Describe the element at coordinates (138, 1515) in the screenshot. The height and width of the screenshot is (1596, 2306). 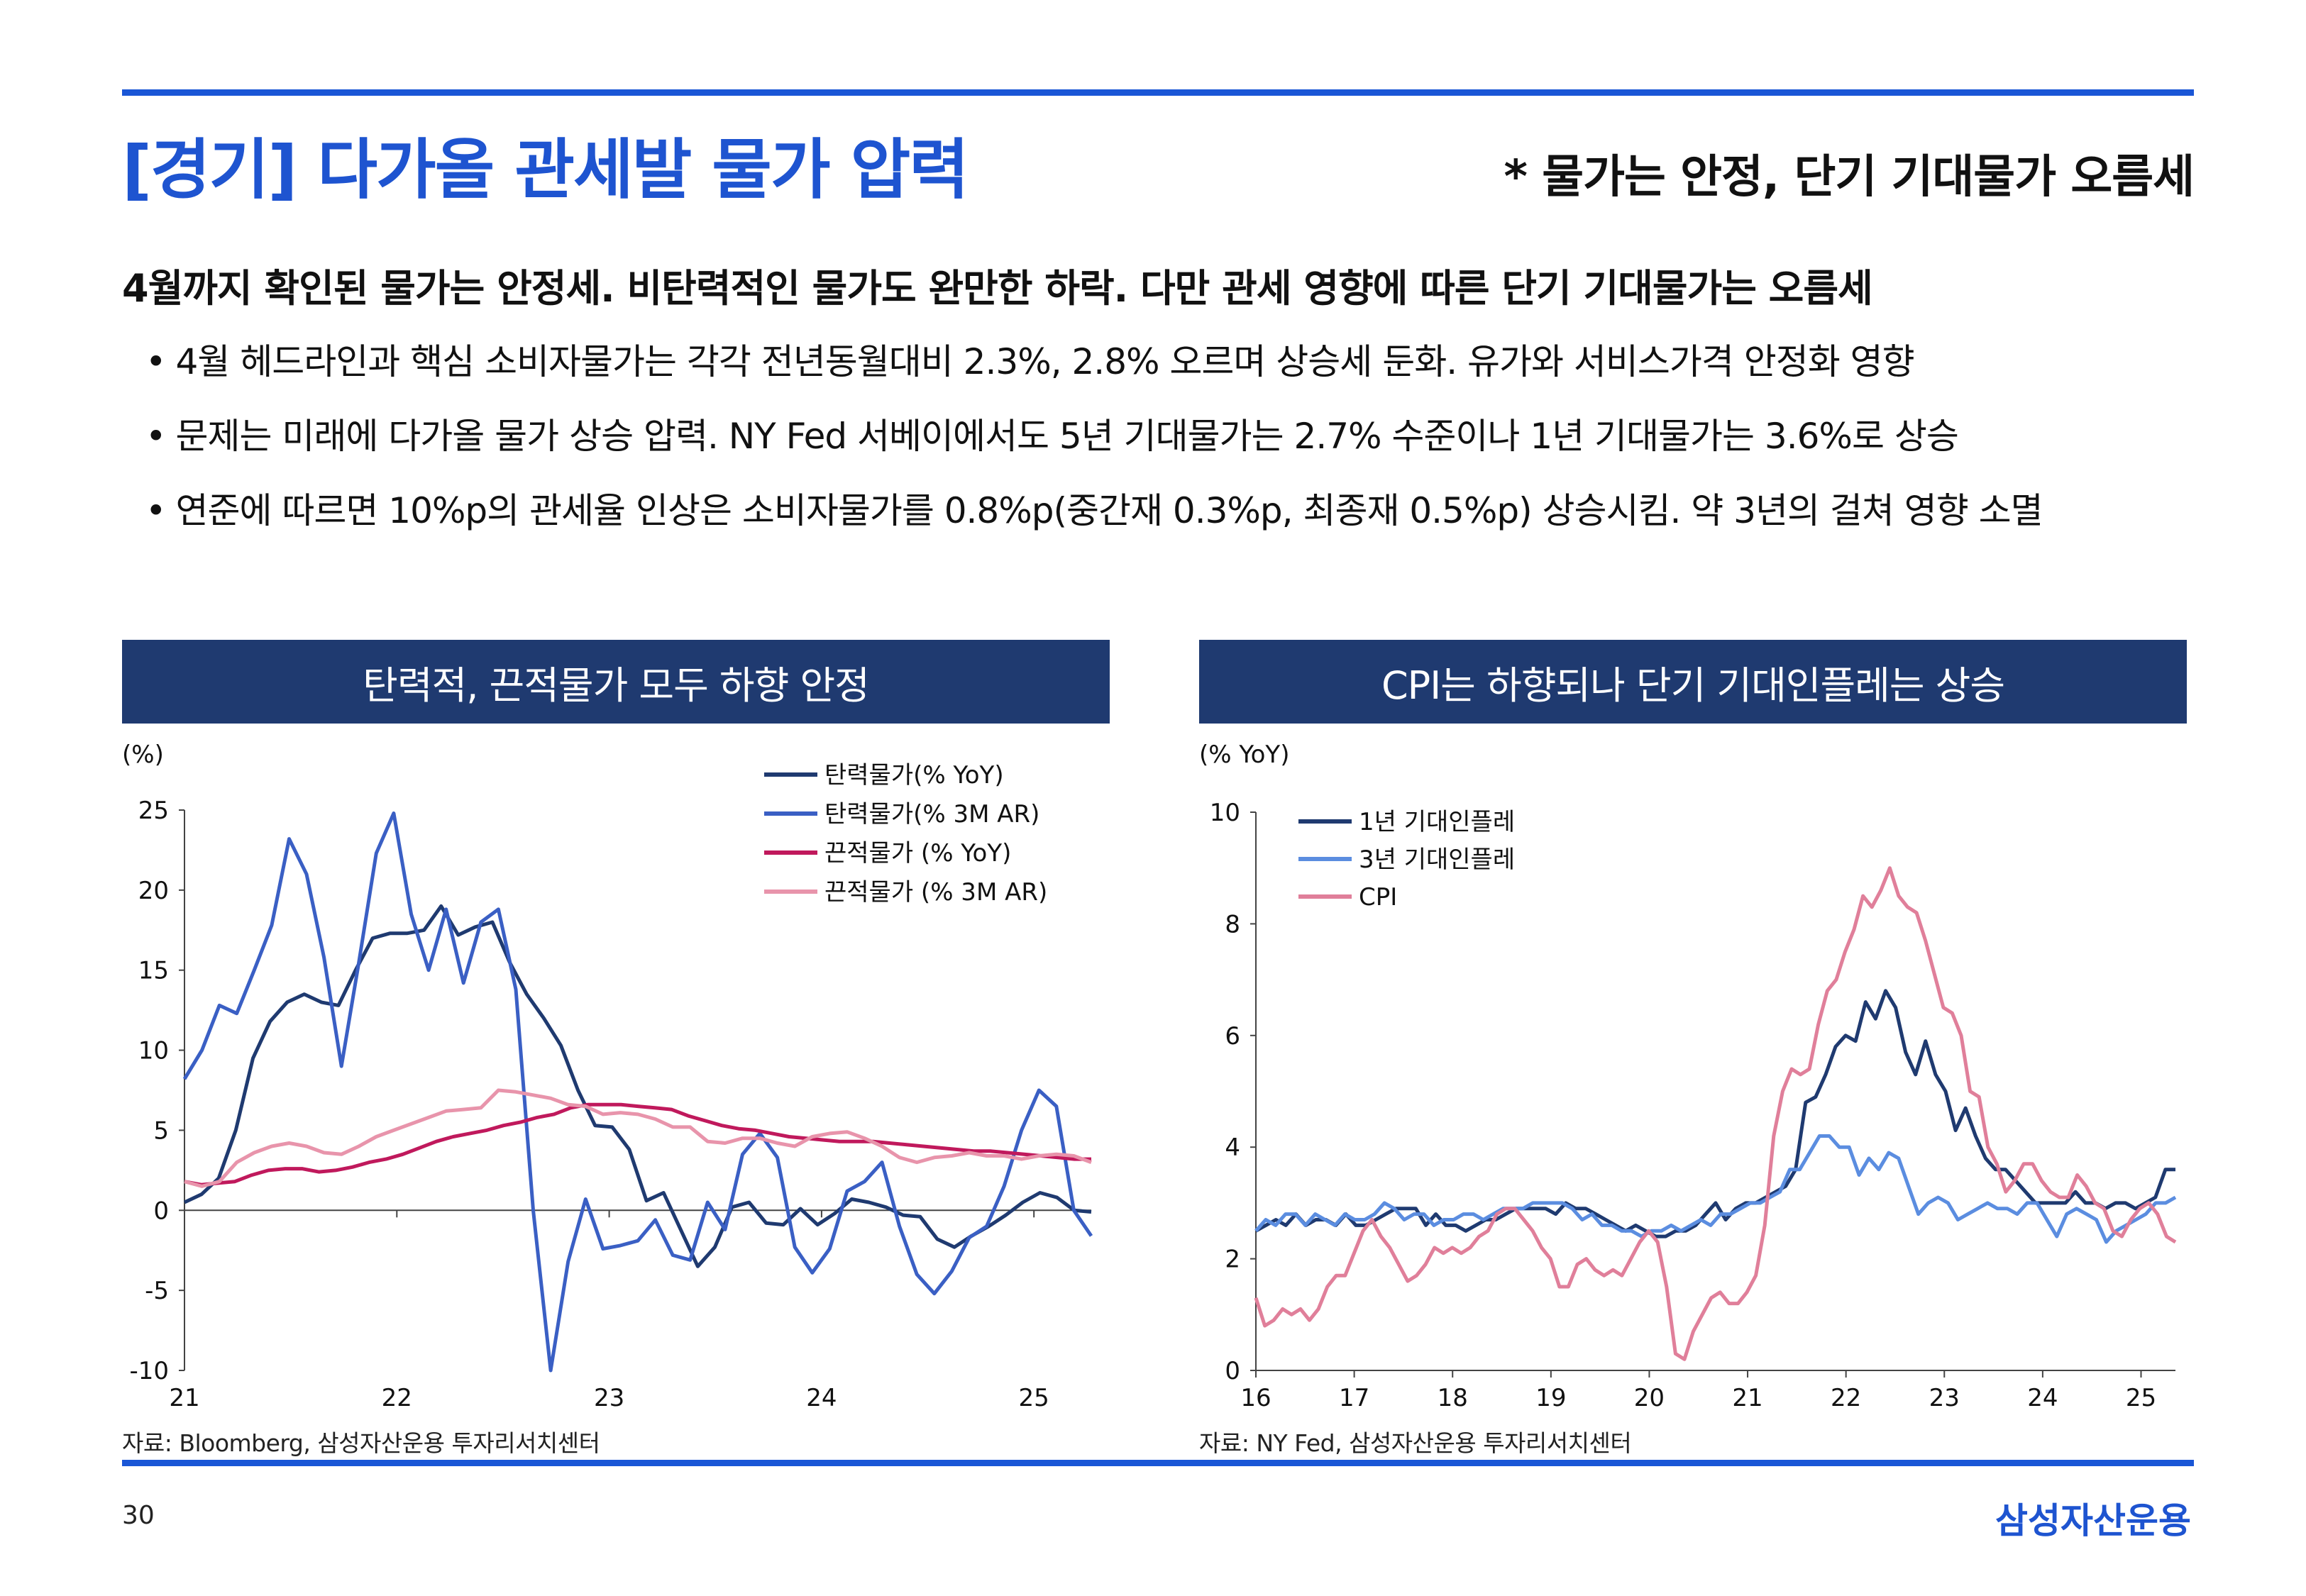
I see `page-number: 30` at that location.